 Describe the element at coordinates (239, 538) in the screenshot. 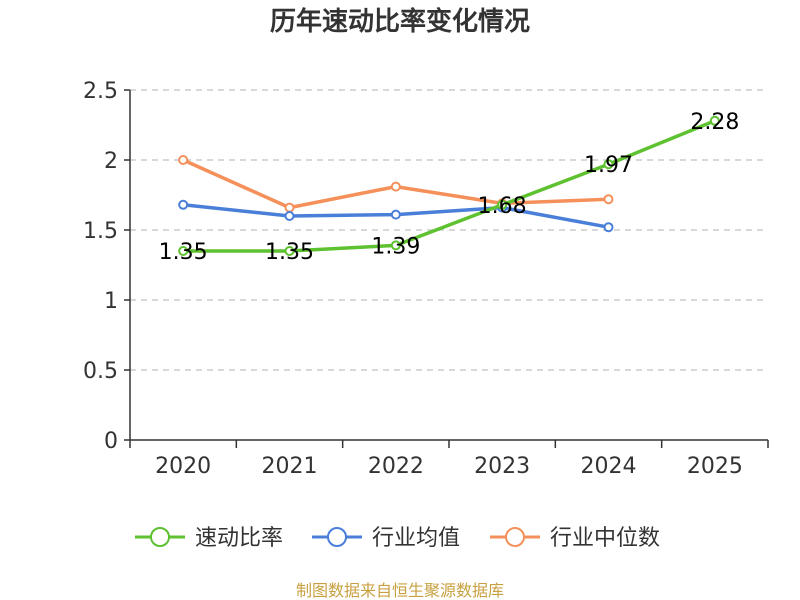

I see `legend-label: 速动比率` at that location.